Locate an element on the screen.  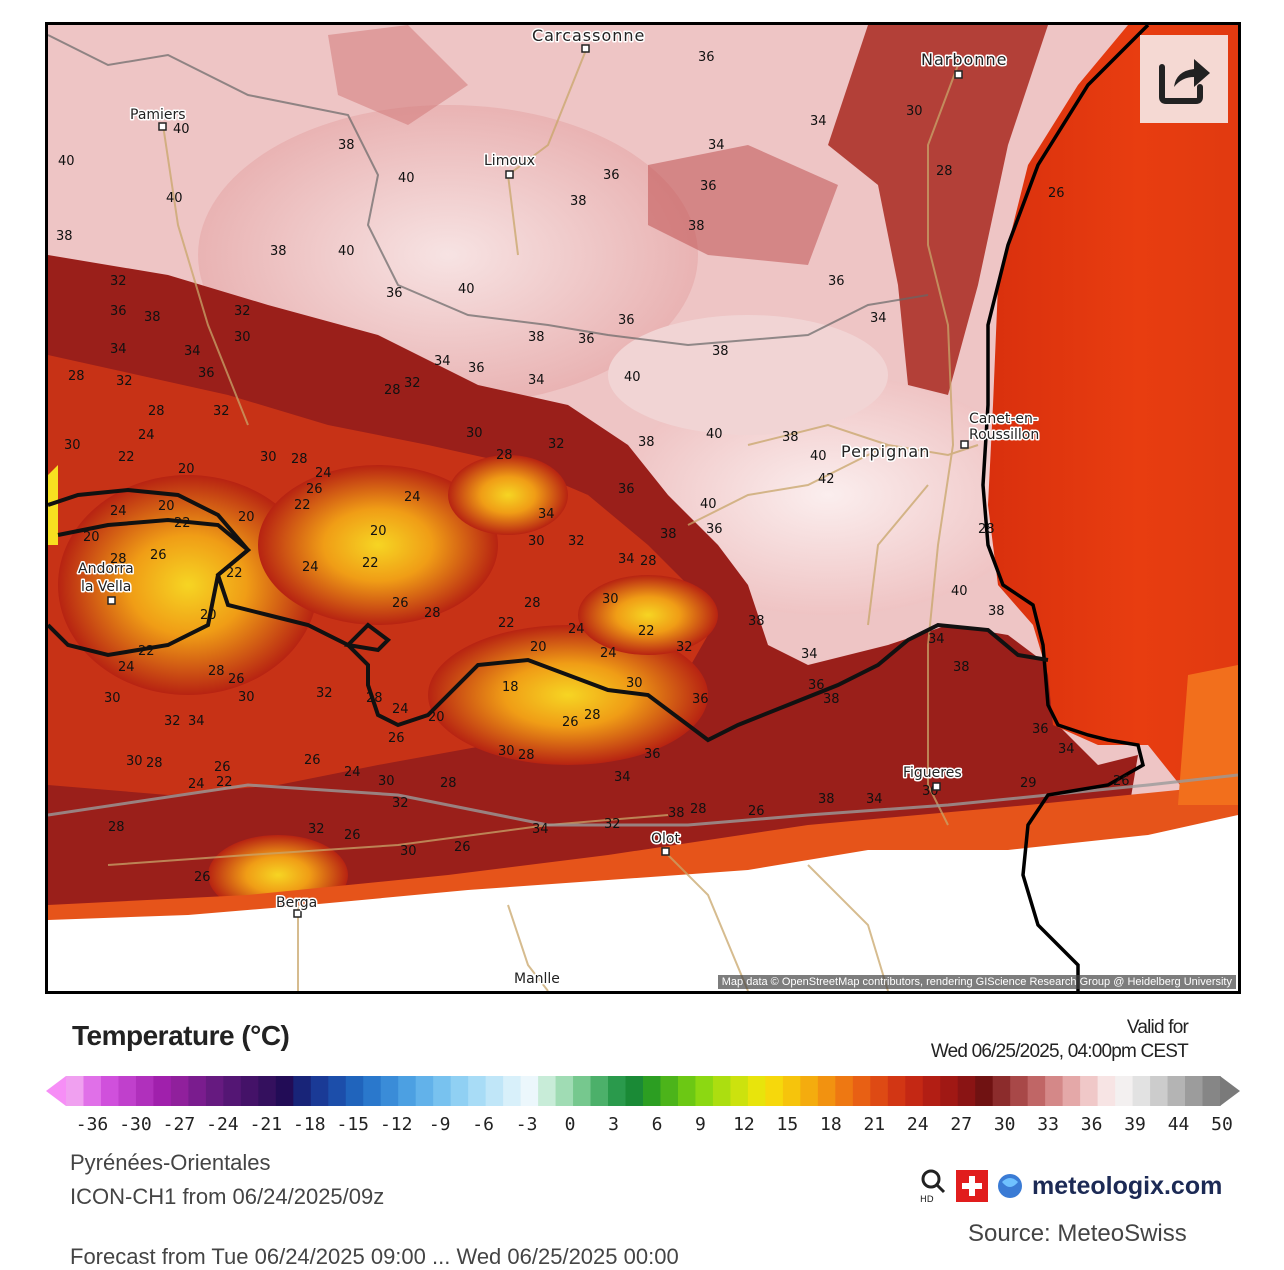
coastline is located at coordinates (1065, 508).